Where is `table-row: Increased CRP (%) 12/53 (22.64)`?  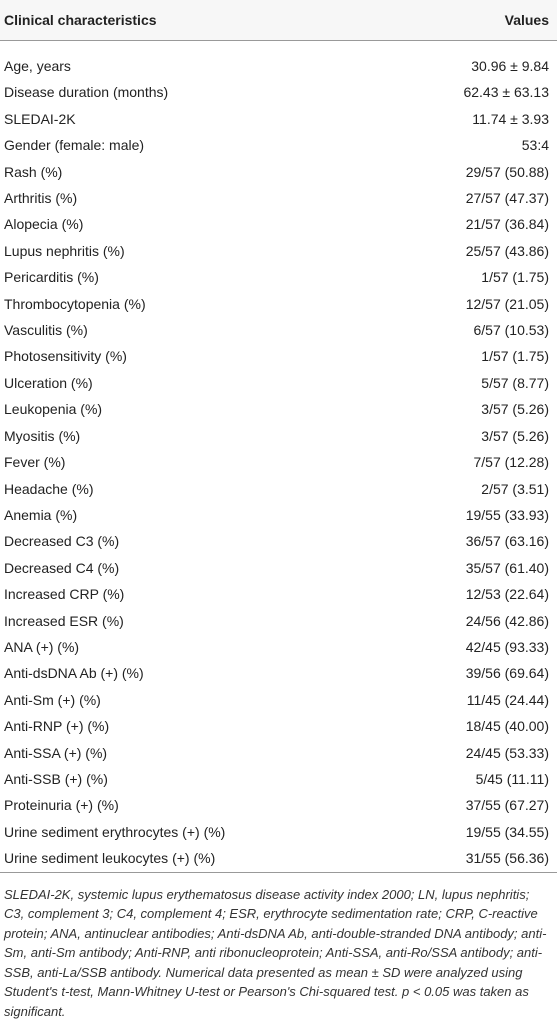 table-row: Increased CRP (%) 12/53 (22.64) is located at coordinates (278, 594).